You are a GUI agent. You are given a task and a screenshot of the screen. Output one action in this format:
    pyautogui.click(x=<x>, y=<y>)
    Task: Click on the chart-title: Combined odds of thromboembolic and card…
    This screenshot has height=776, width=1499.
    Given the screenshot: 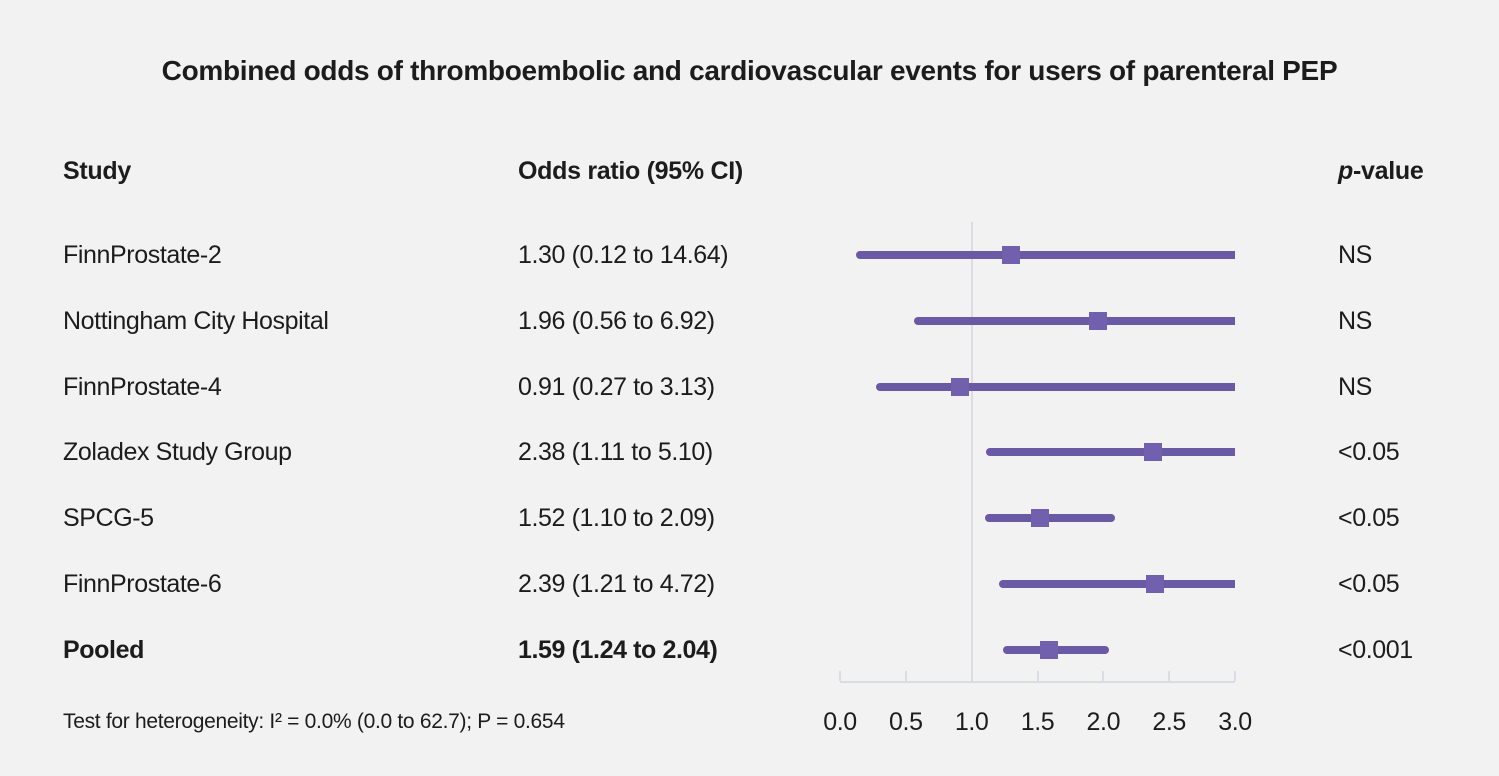 What is the action you would take?
    pyautogui.click(x=749, y=70)
    